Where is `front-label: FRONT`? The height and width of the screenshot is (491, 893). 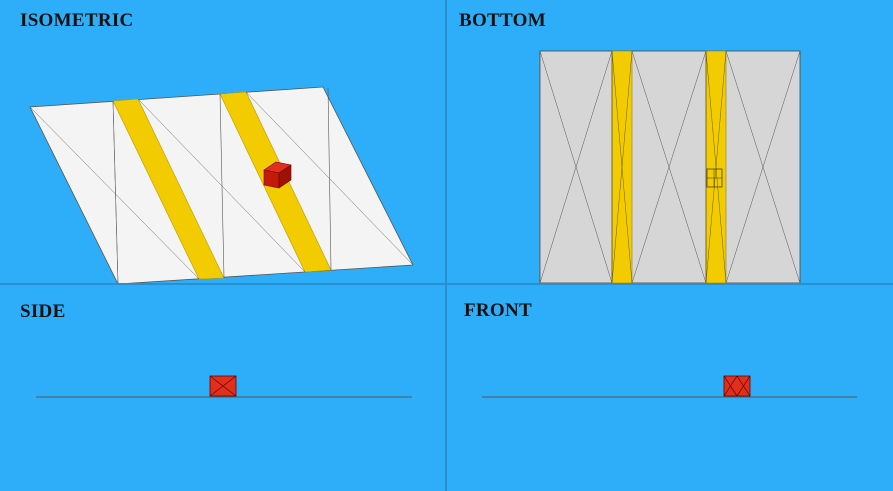
front-label: FRONT is located at coordinates (498, 310).